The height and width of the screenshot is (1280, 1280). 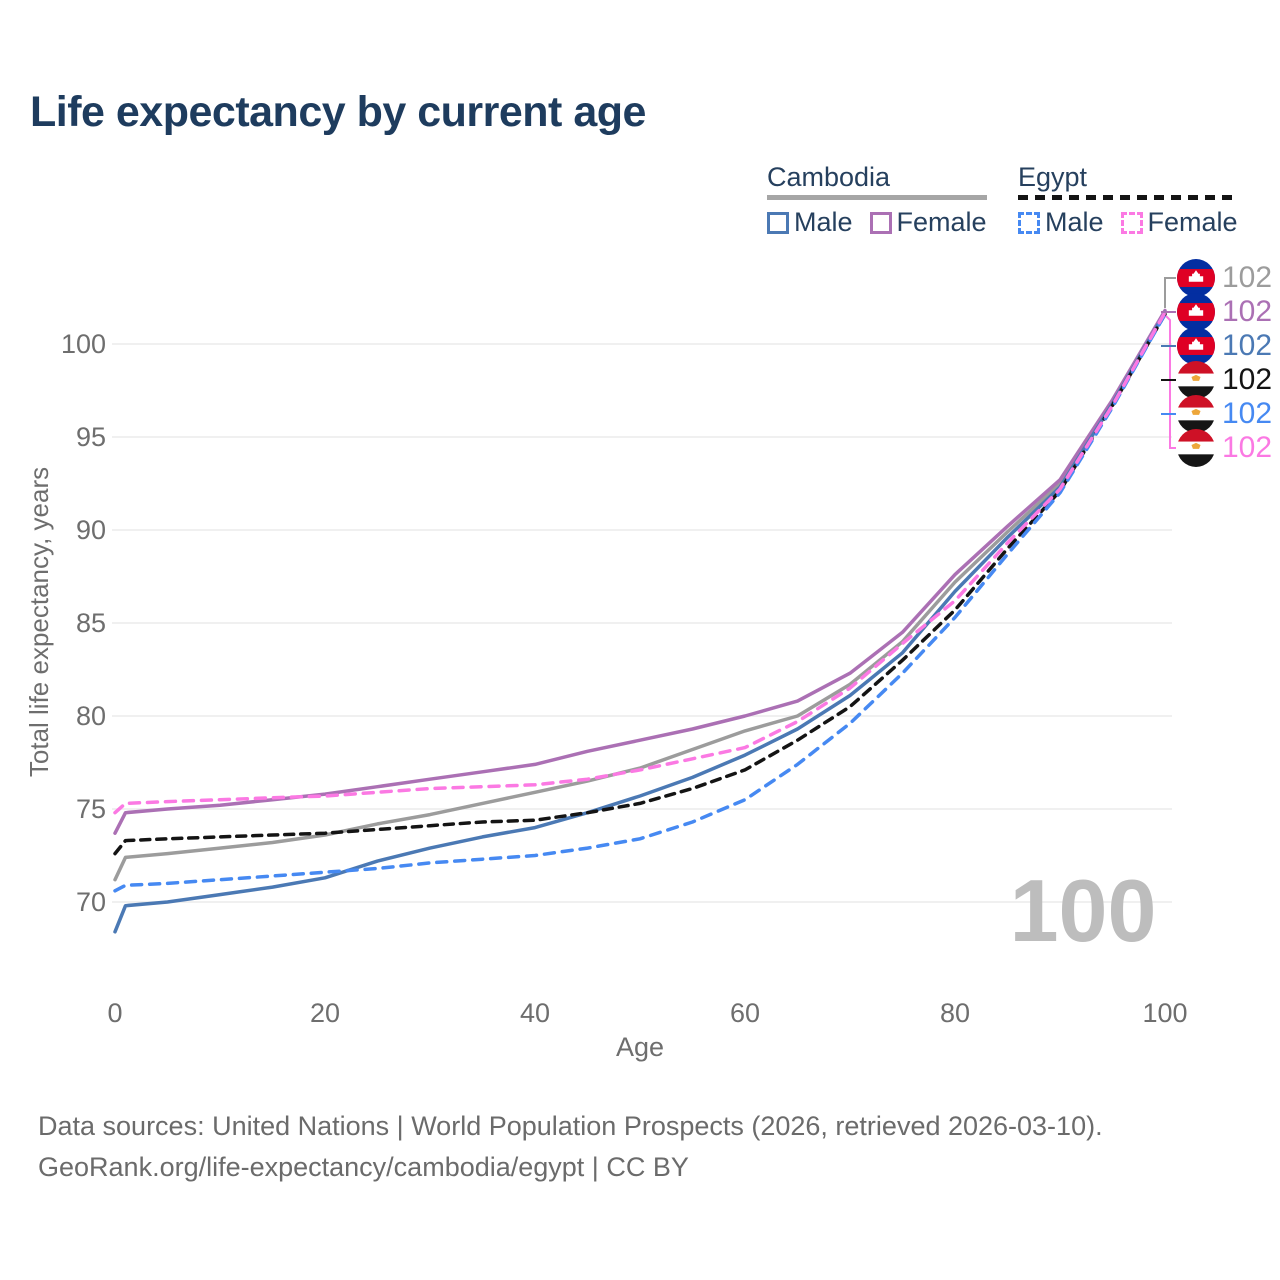 I want to click on end-label-egypt-female: 102, so click(x=1224, y=448).